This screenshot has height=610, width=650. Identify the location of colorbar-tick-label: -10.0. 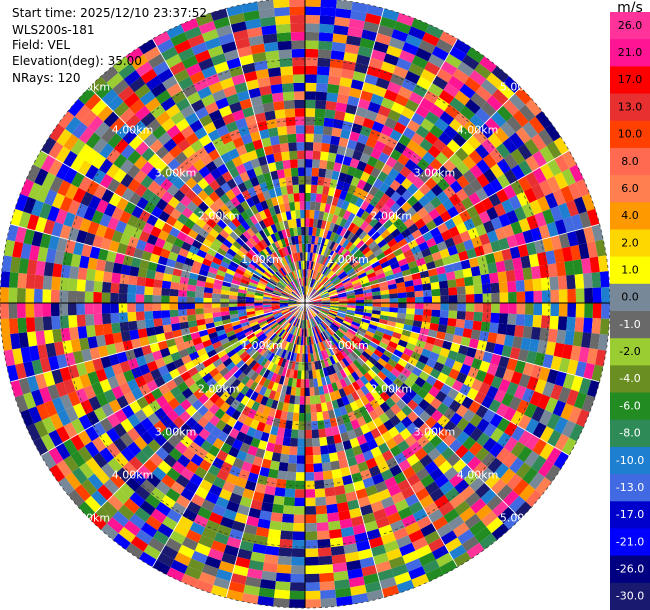
(630, 460).